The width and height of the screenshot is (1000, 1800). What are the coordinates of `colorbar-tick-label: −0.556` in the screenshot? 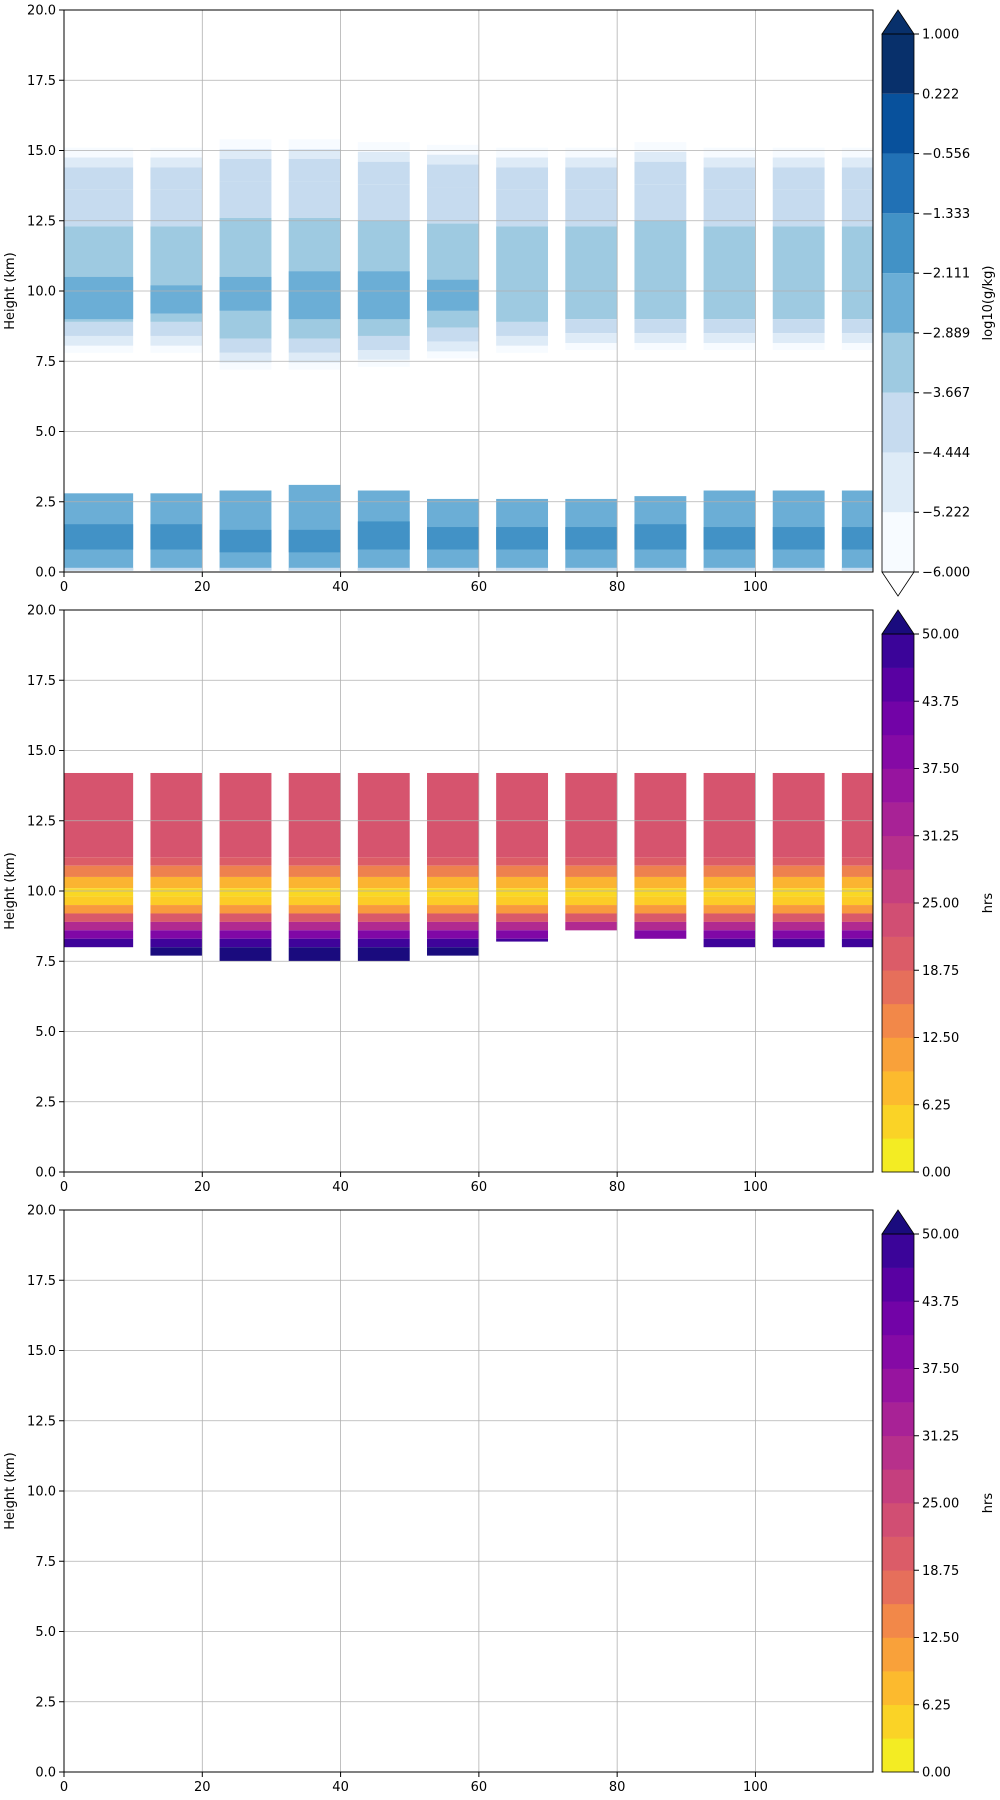 It's located at (946, 154).